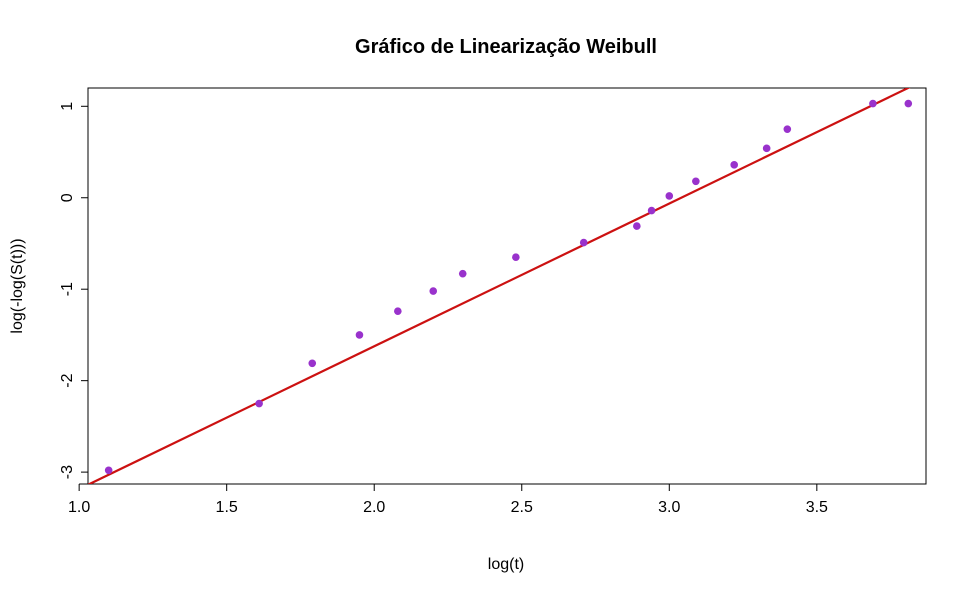 Image resolution: width=972 pixels, height=596 pixels. What do you see at coordinates (67, 472) in the screenshot?
I see `y-tick-label: -3` at bounding box center [67, 472].